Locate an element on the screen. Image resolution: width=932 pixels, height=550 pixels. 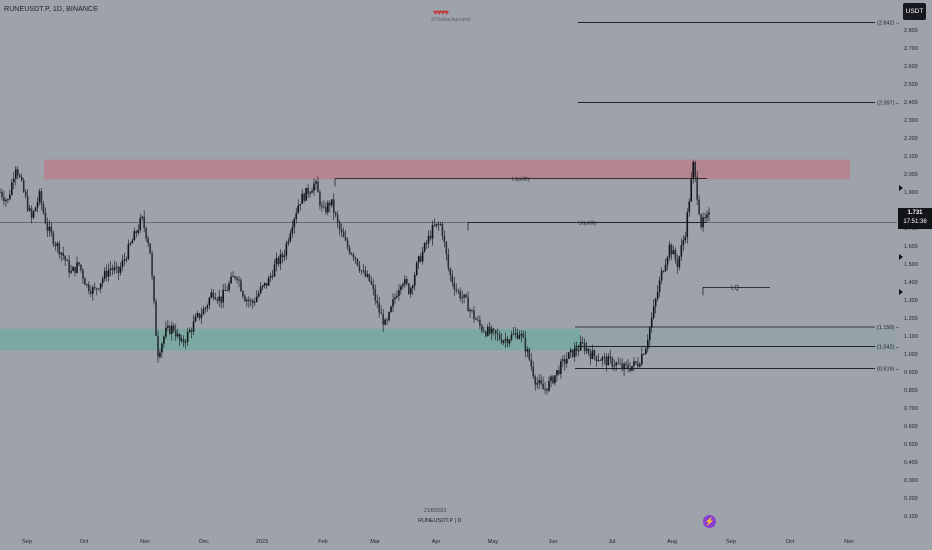
price-tick-label: 2.600 is located at coordinates (911, 67).